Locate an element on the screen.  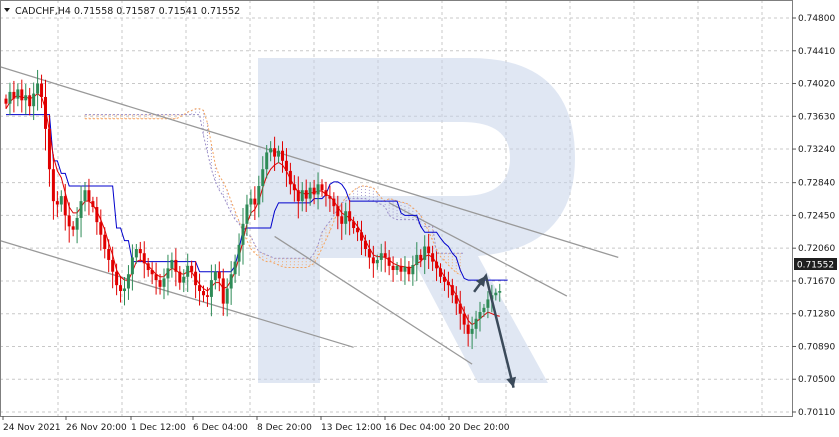
x-tick-label: 20 Dec 20:00 is located at coordinates (479, 428).